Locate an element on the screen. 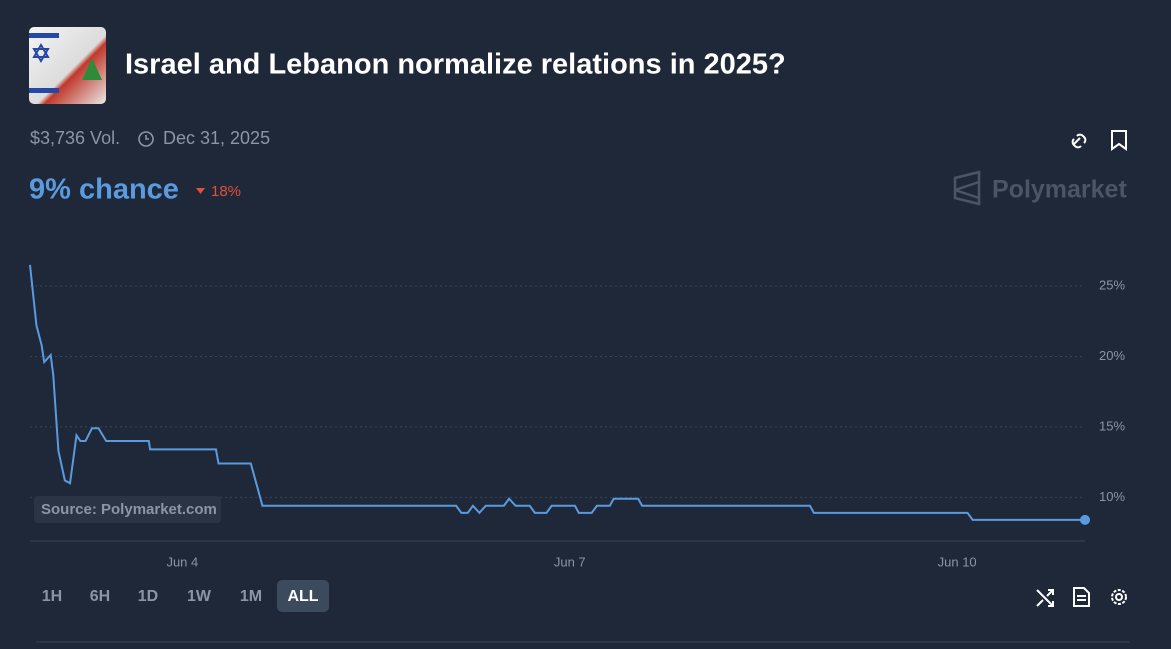 The image size is (1171, 649). link-button is located at coordinates (1080, 140).